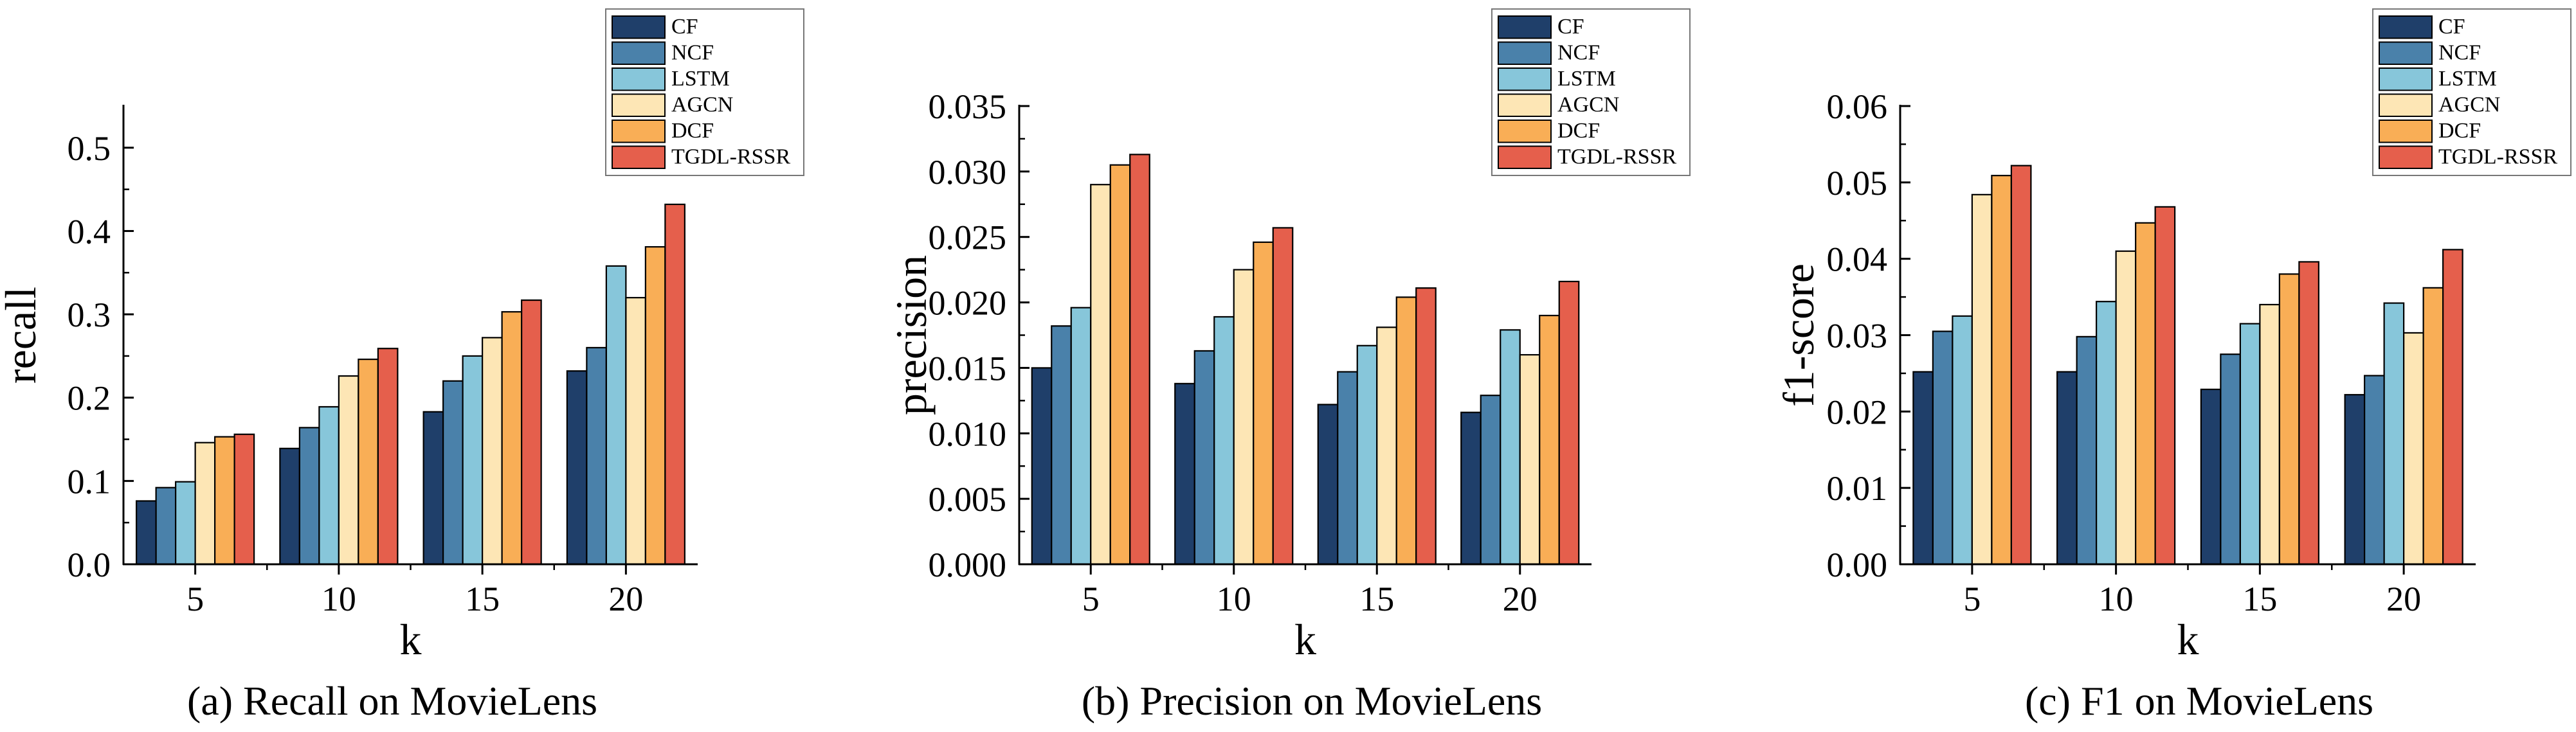 Image resolution: width=2576 pixels, height=732 pixels. What do you see at coordinates (639, 131) in the screenshot?
I see `legend-swatch-dcf` at bounding box center [639, 131].